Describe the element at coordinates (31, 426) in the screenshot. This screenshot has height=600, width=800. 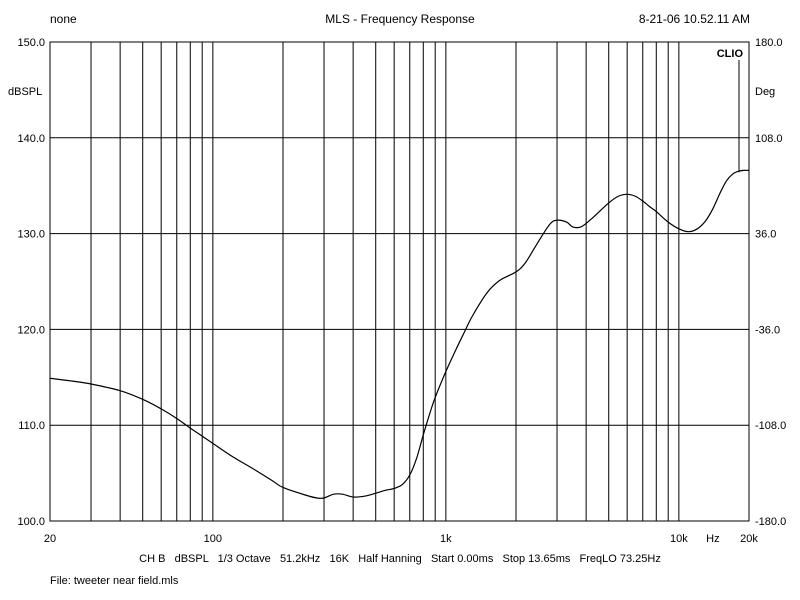
I see `y-left-tick-label: 110.0` at that location.